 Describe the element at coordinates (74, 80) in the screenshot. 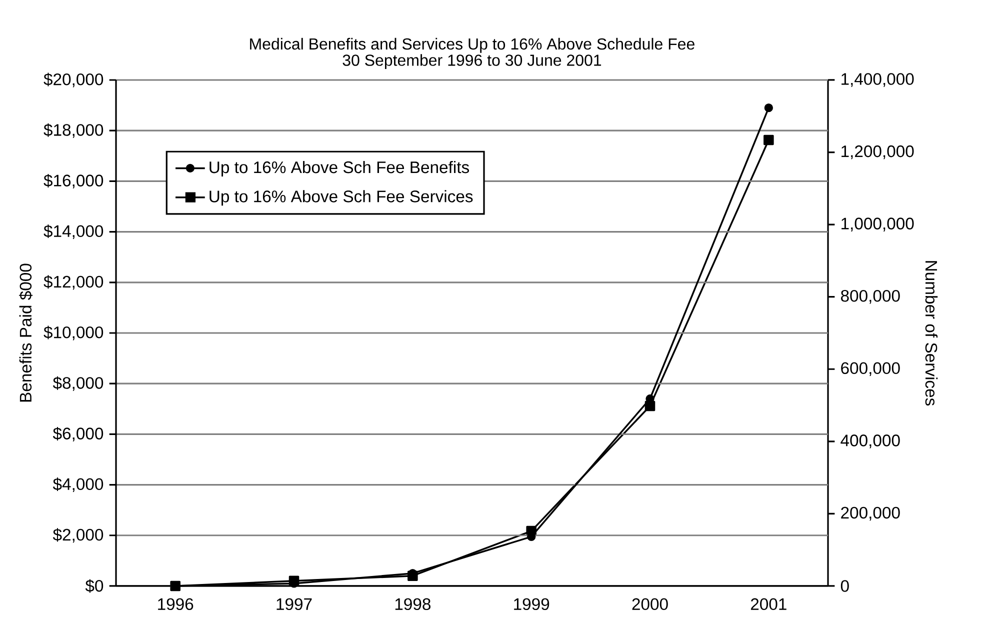

I see `y-tick-label: $20,000` at that location.